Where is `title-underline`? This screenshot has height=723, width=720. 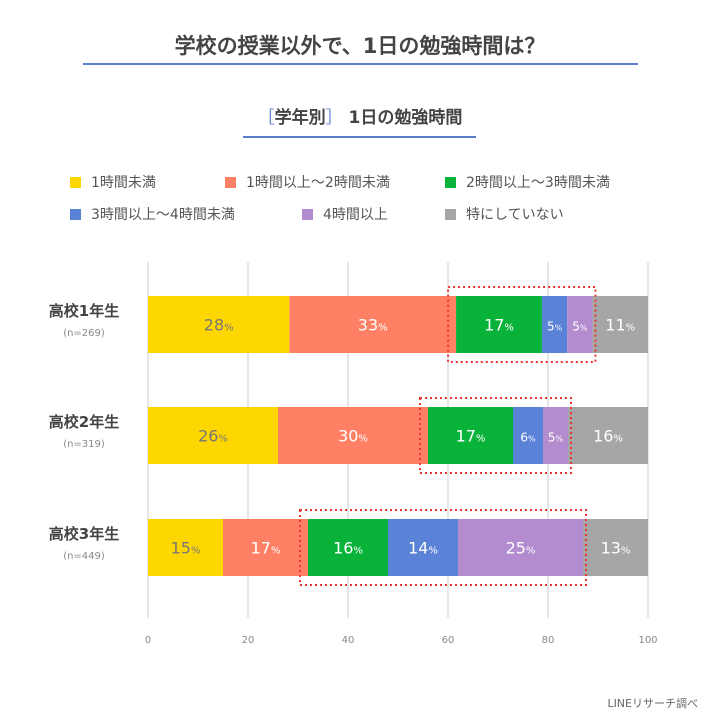 title-underline is located at coordinates (360, 64).